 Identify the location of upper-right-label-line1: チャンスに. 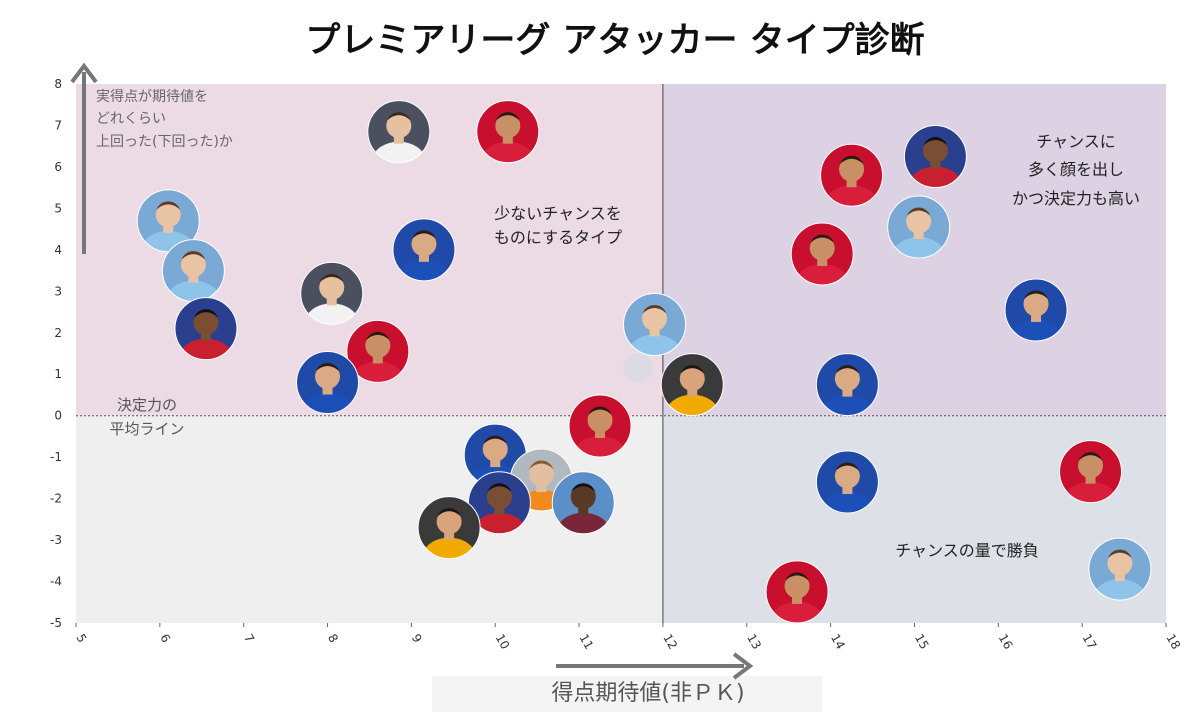
(1076, 141).